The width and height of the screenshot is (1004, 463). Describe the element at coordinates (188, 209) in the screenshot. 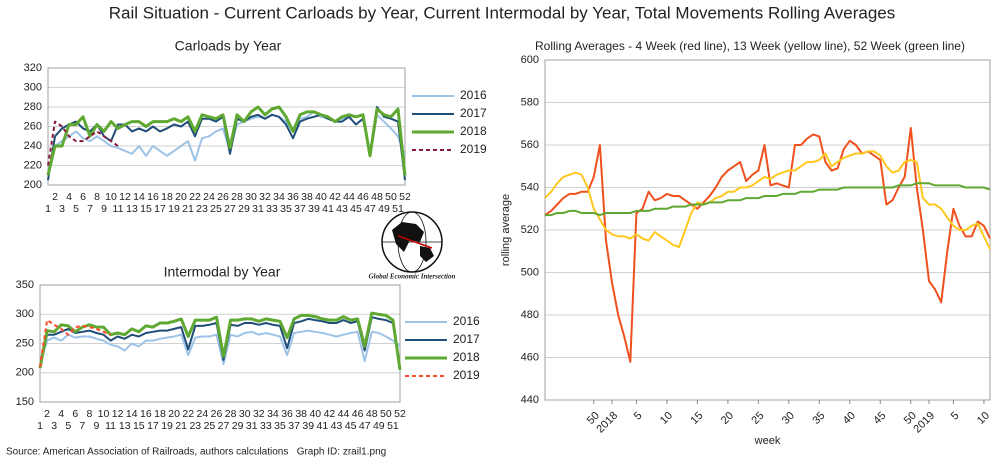

I see `x-tick-label: 21` at that location.